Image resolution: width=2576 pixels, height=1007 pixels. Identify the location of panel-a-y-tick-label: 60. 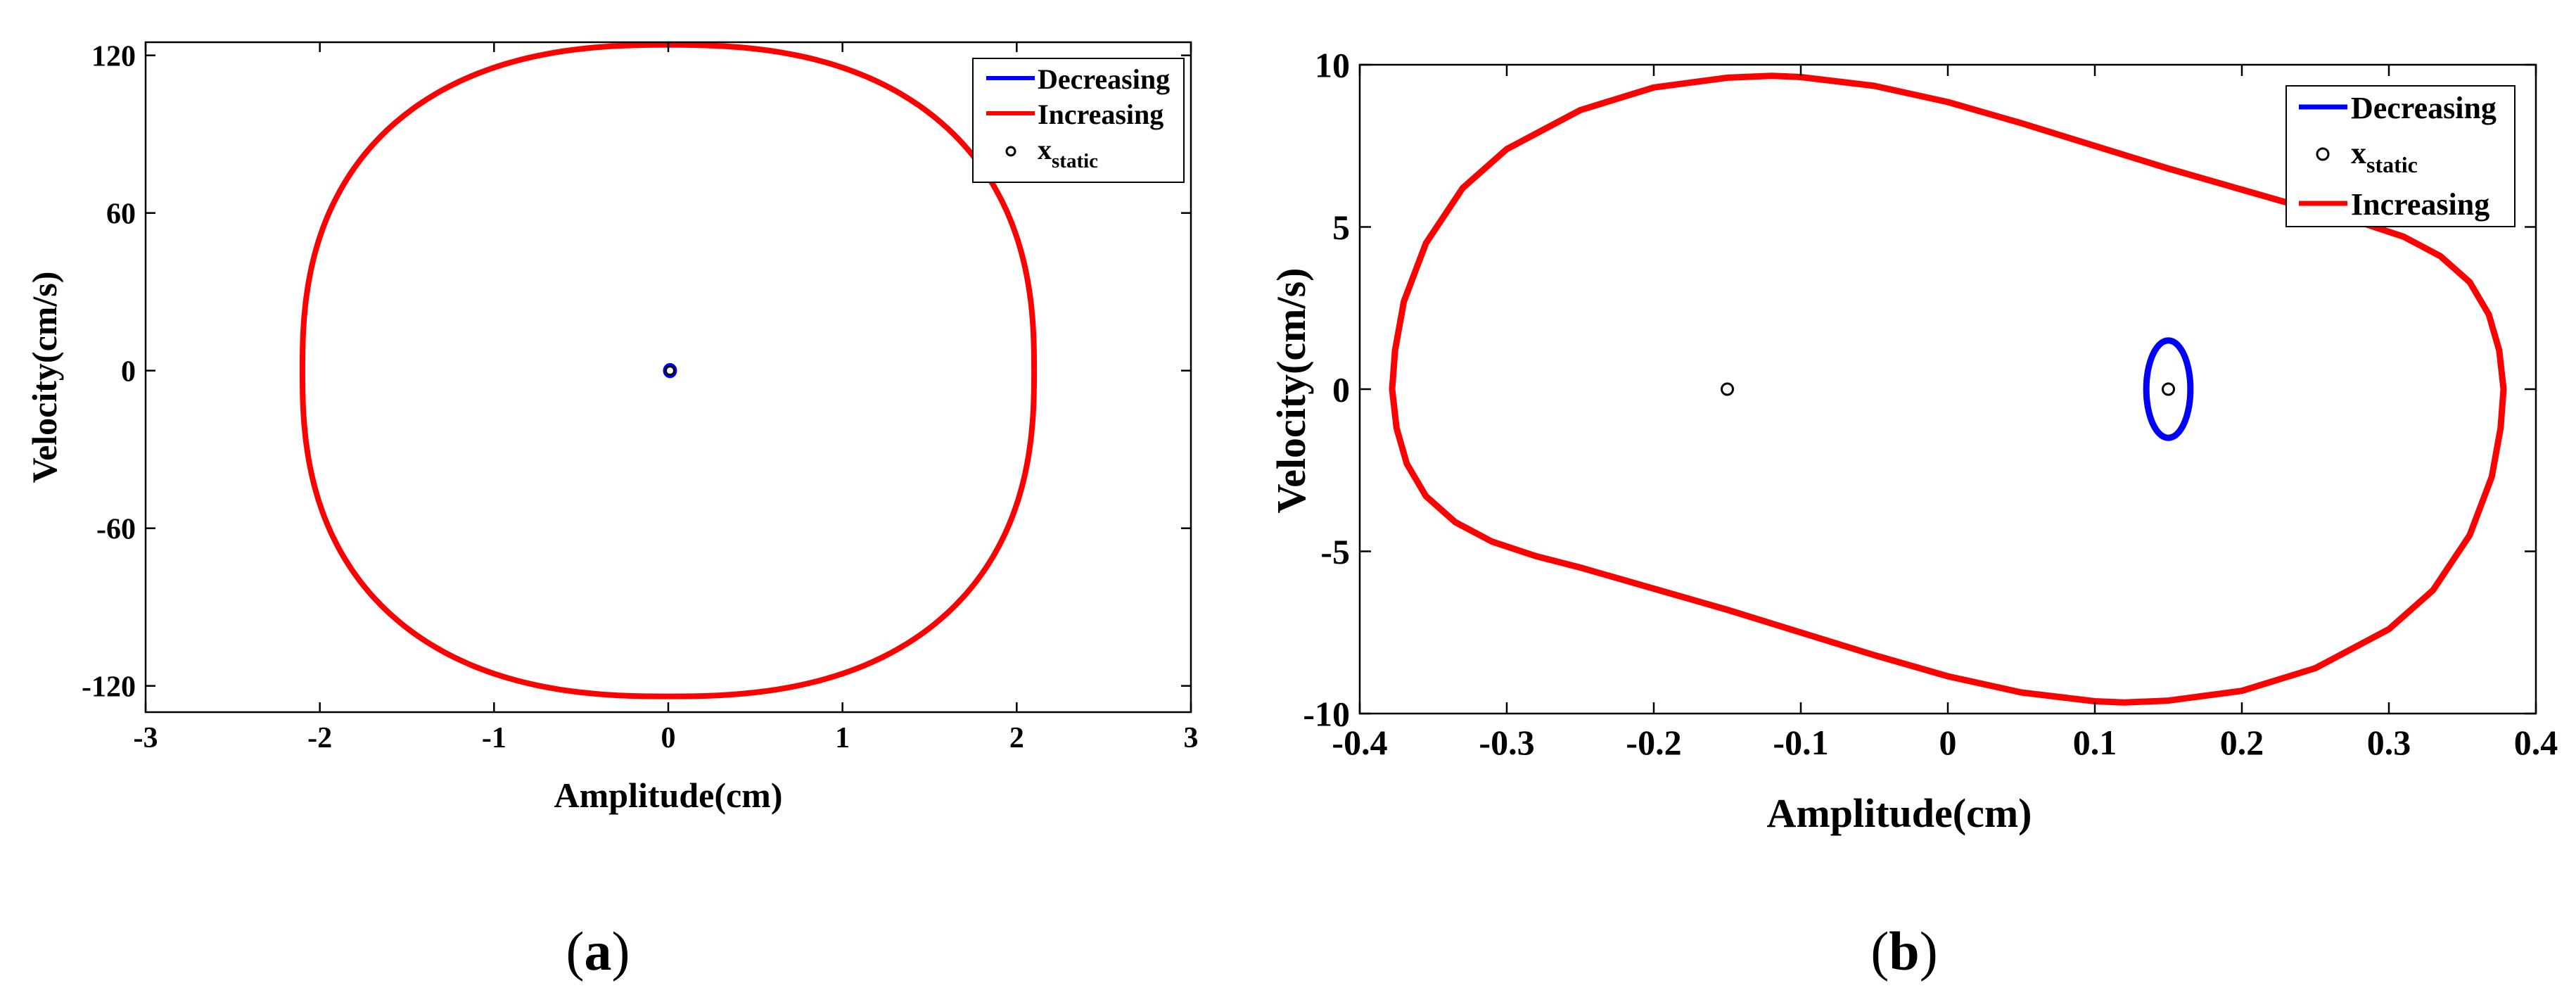
(121, 214).